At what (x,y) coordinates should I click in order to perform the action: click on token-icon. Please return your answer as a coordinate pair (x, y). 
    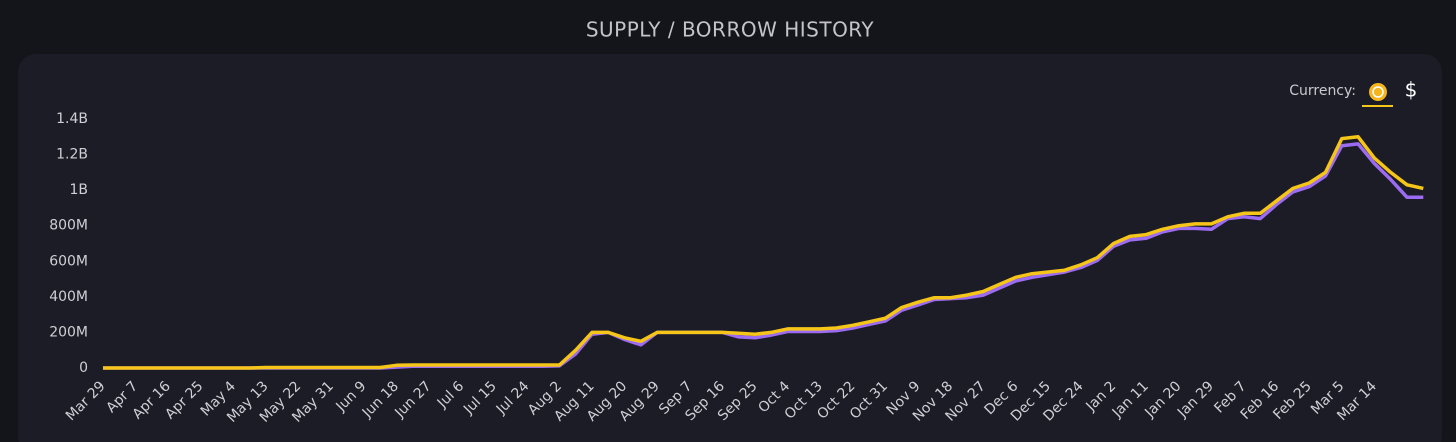
    Looking at the image, I should click on (1378, 92).